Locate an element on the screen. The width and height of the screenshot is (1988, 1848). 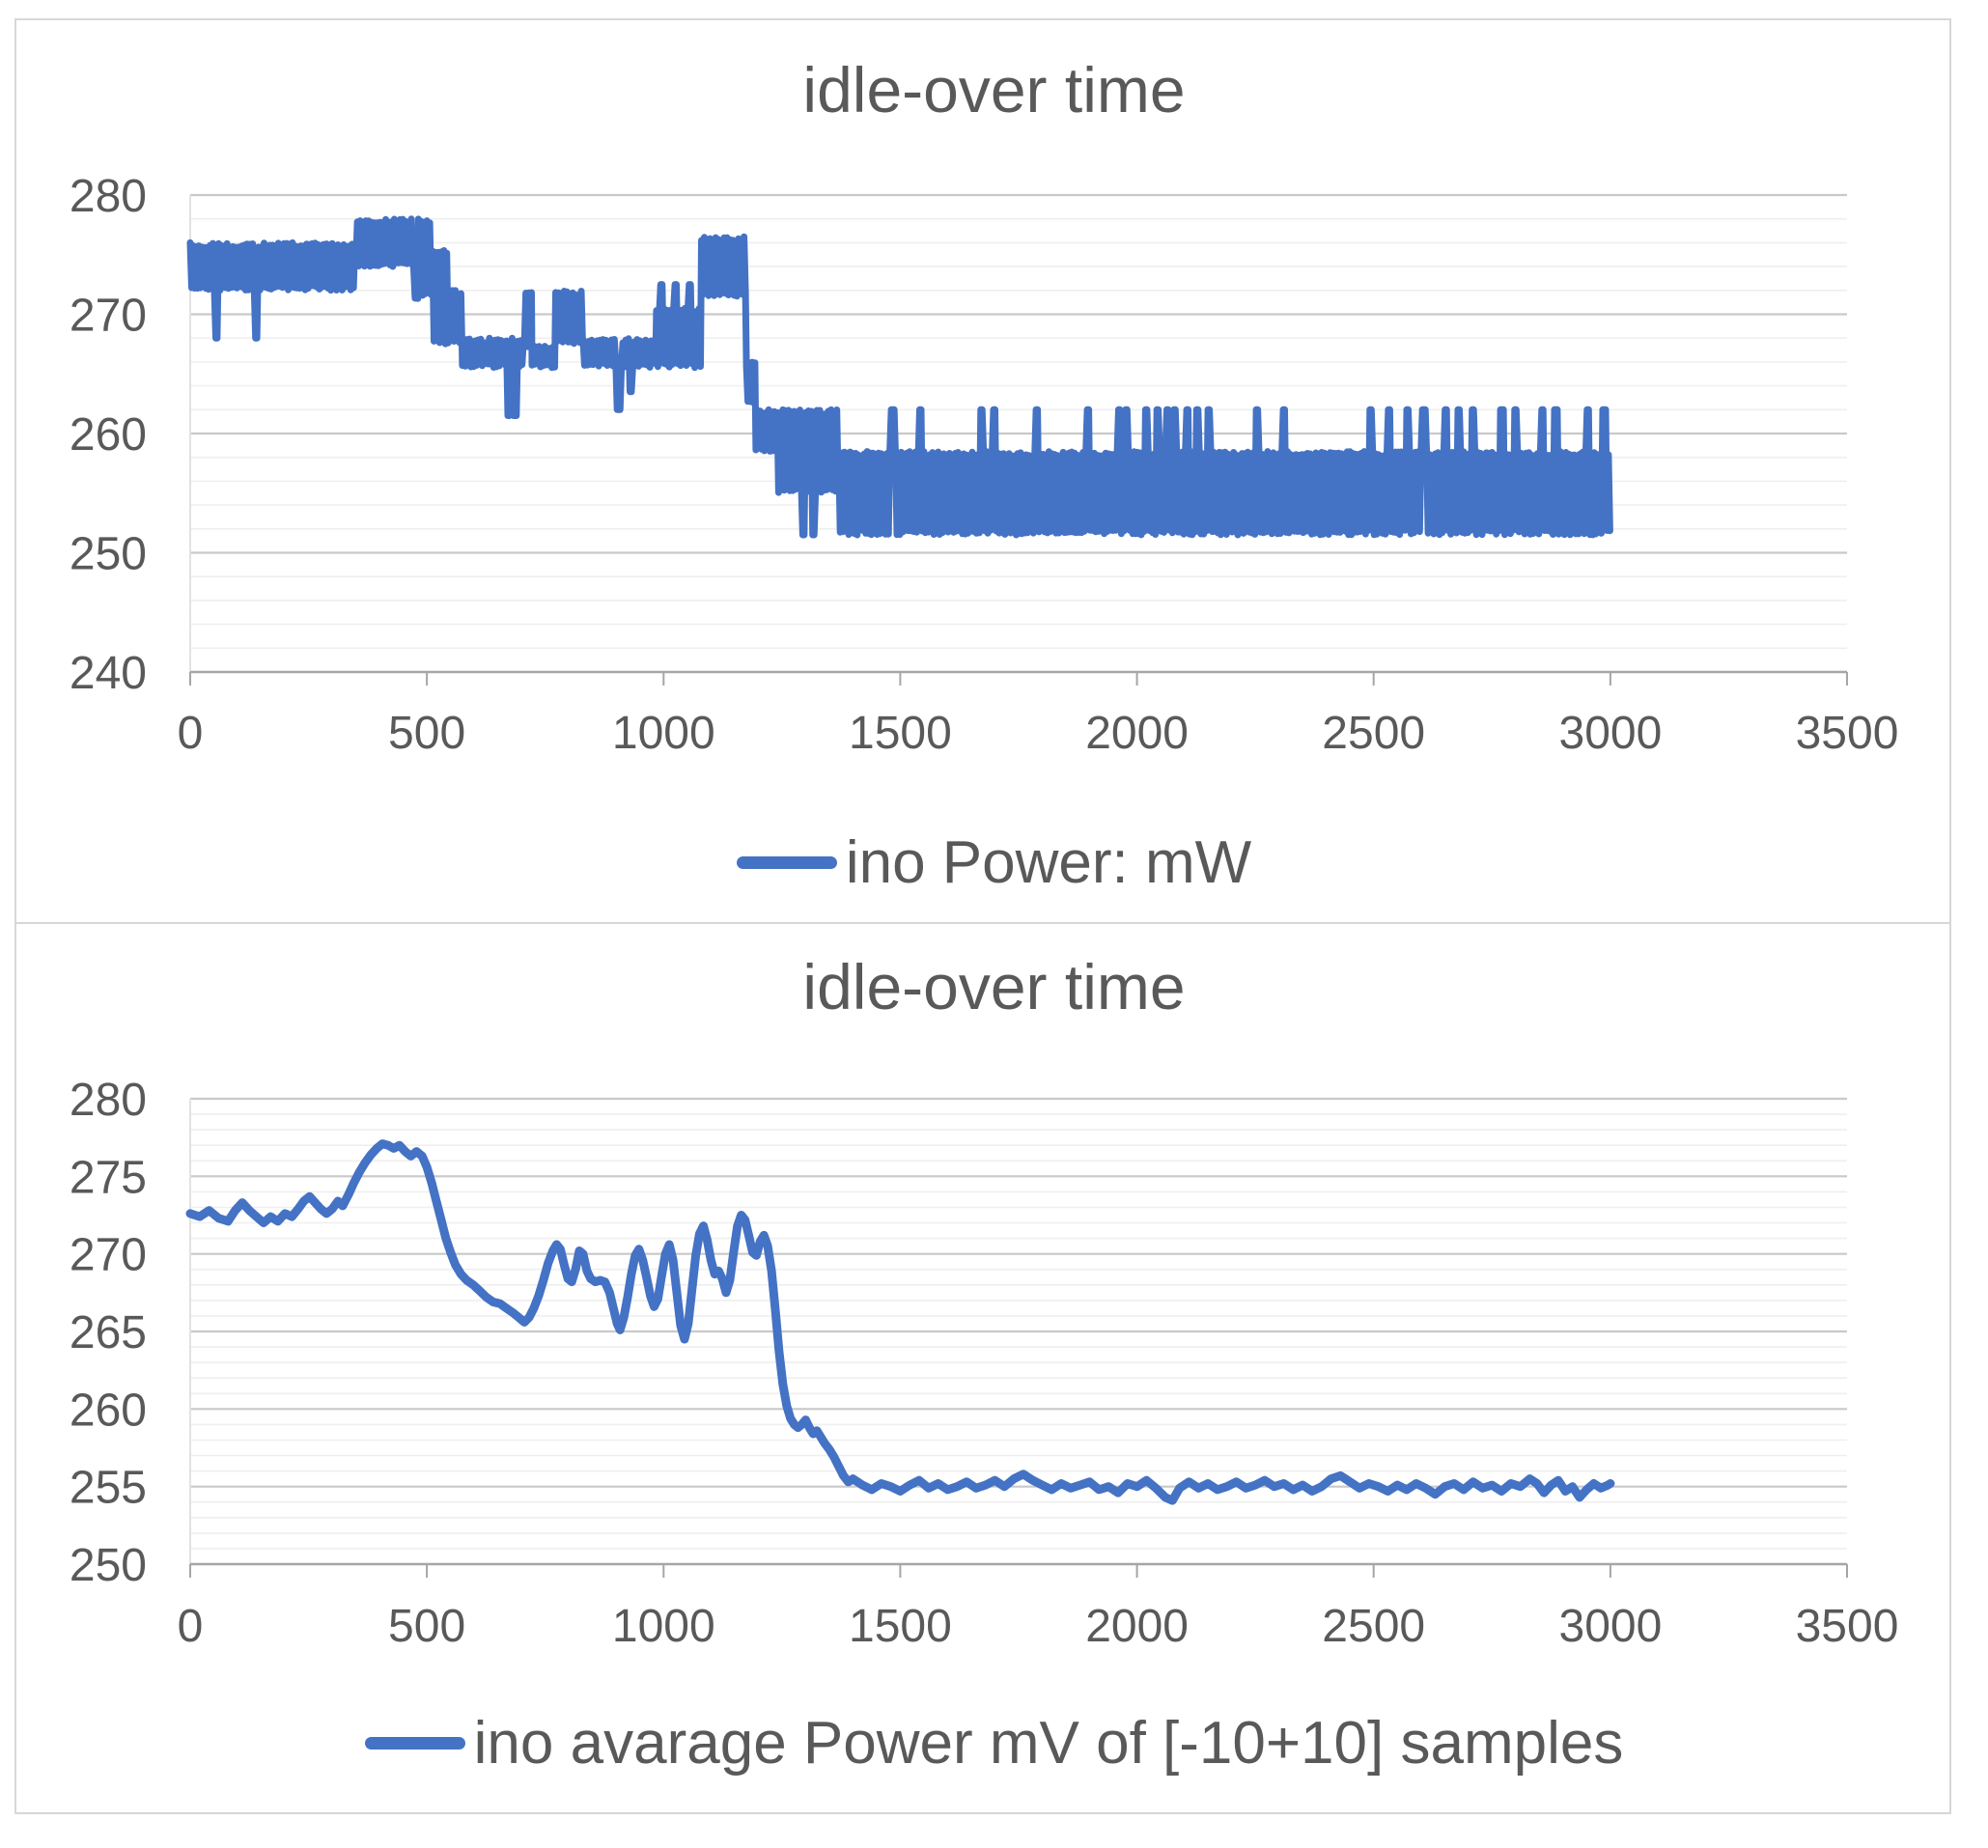
y-tick-label: 265 is located at coordinates (109, 1333).